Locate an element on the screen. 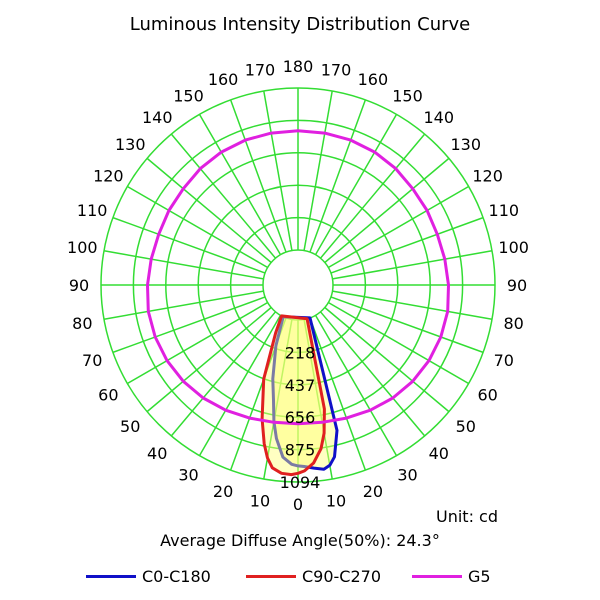 Image resolution: width=600 pixels, height=600 pixels. series-curve-c90-c270 is located at coordinates (293, 395).